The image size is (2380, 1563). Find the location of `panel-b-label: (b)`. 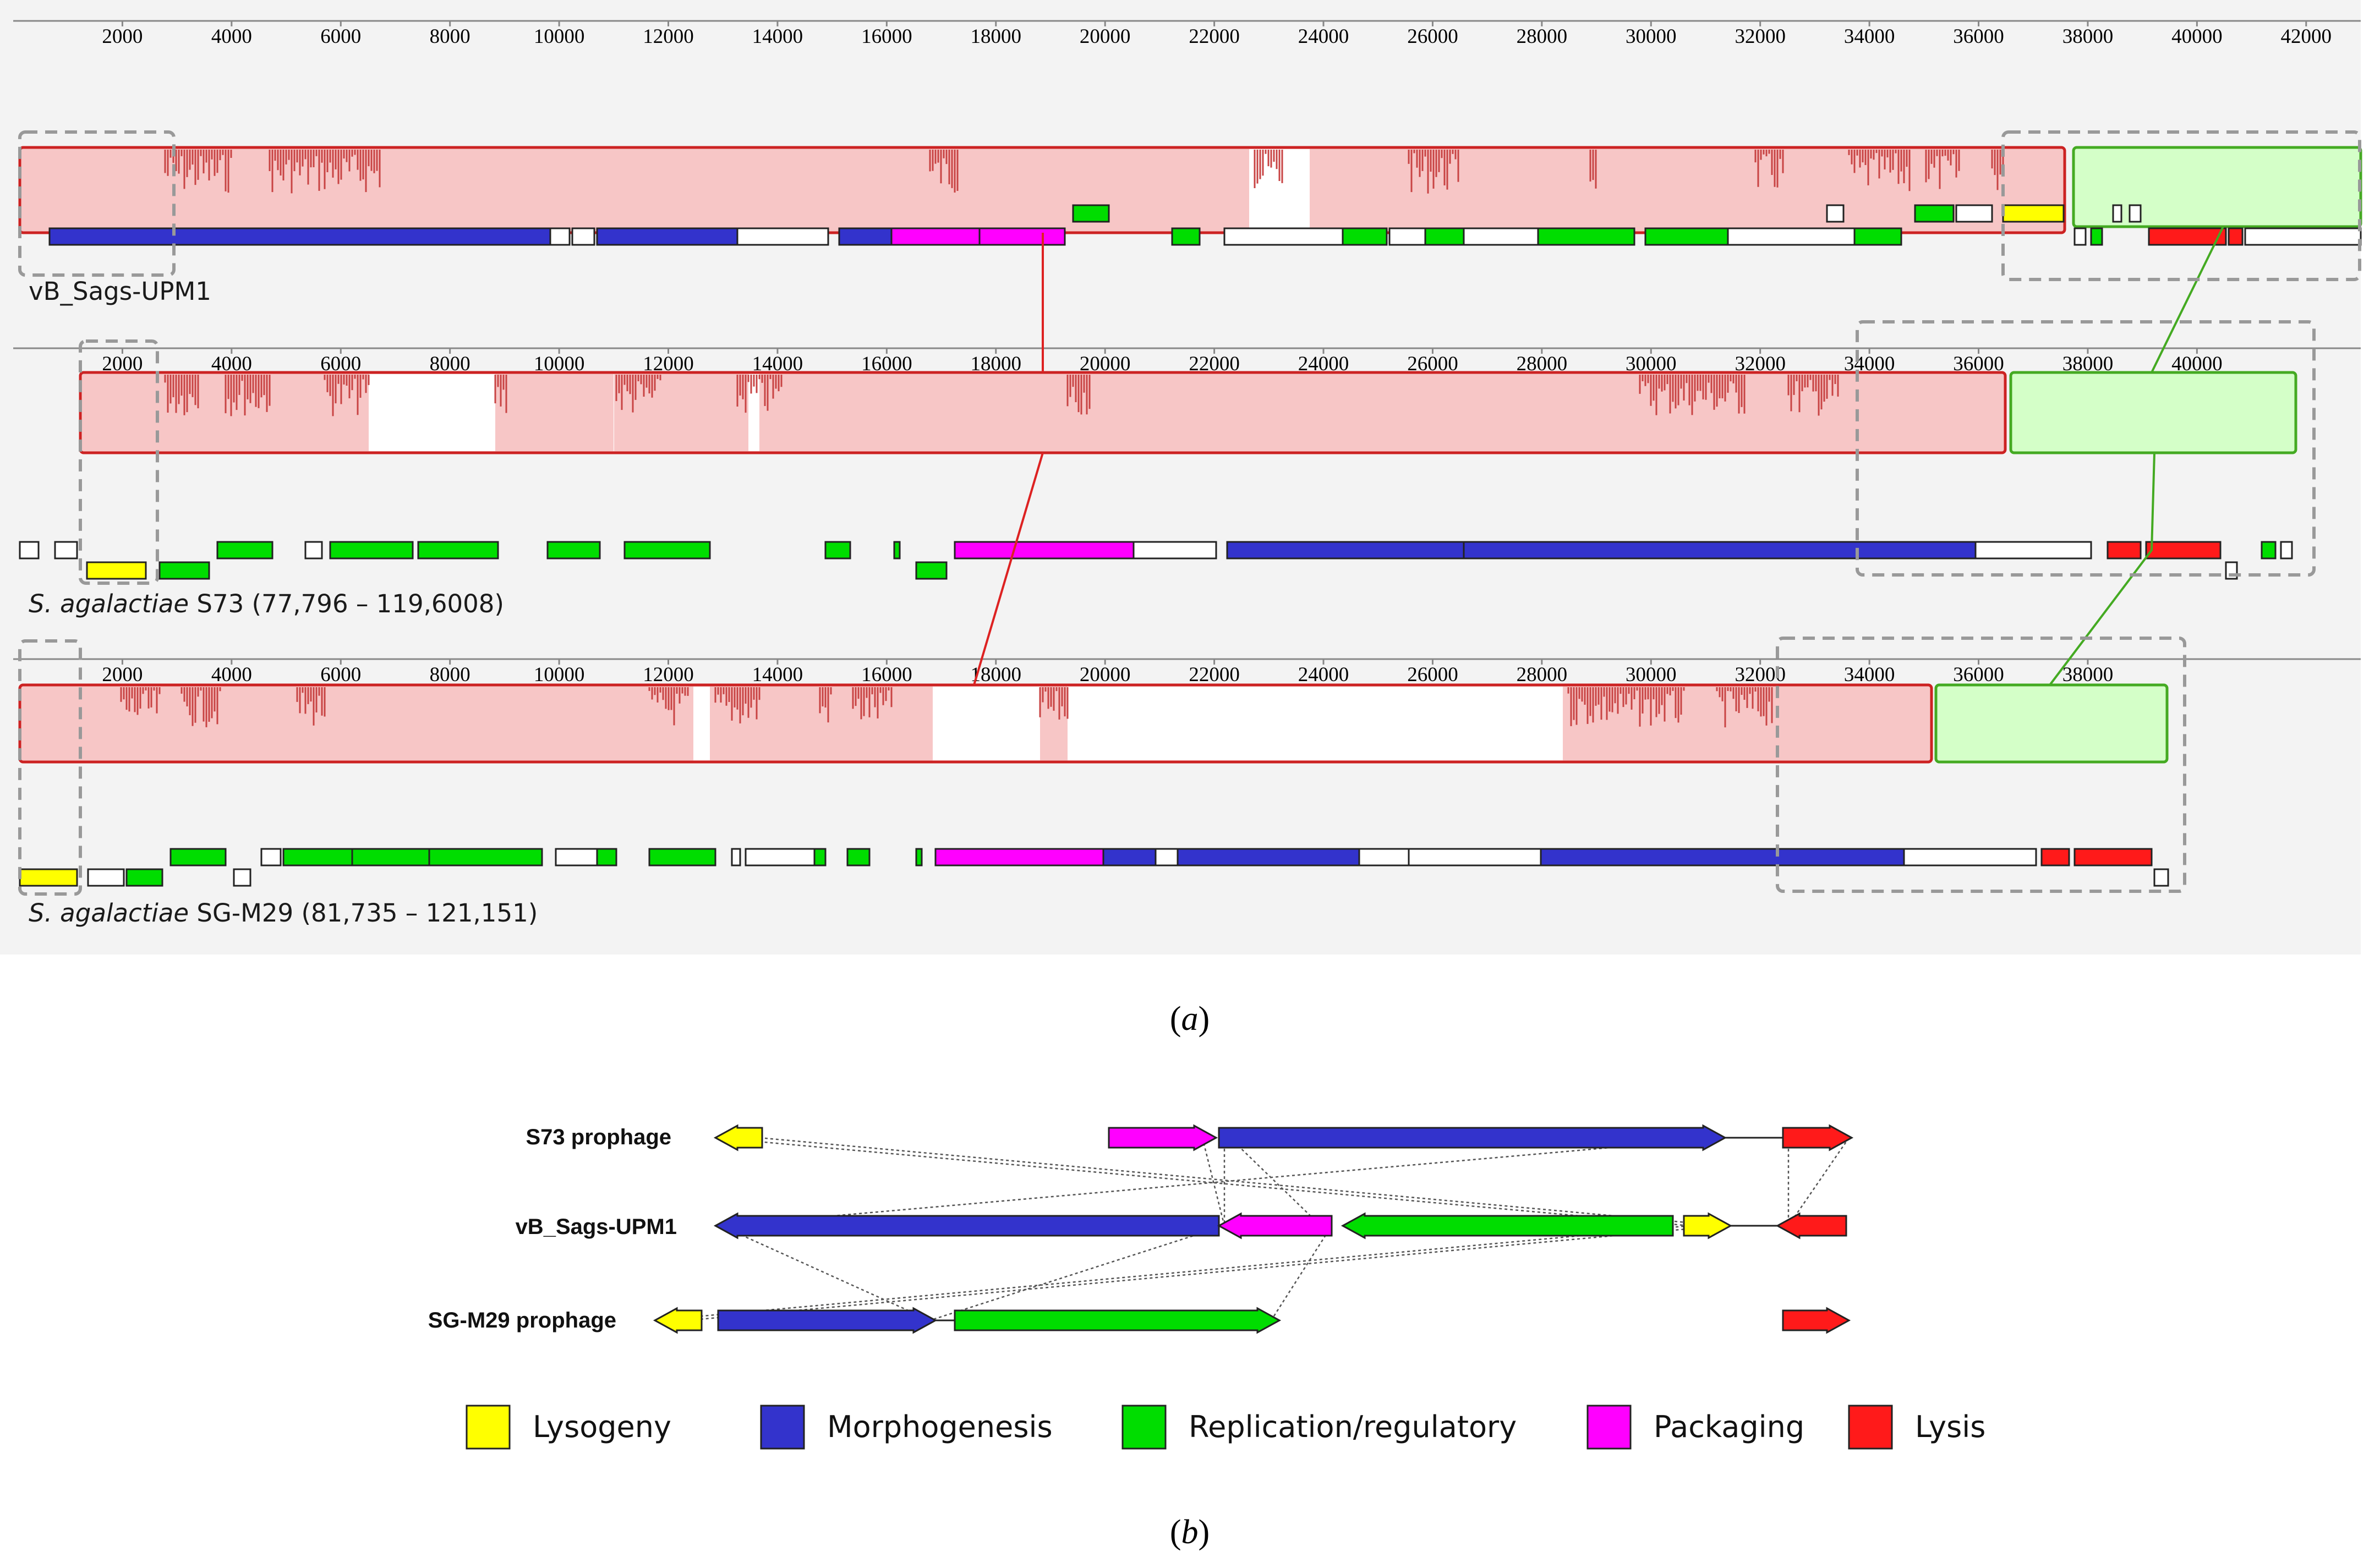

panel-b-label: (b) is located at coordinates (1190, 1532).